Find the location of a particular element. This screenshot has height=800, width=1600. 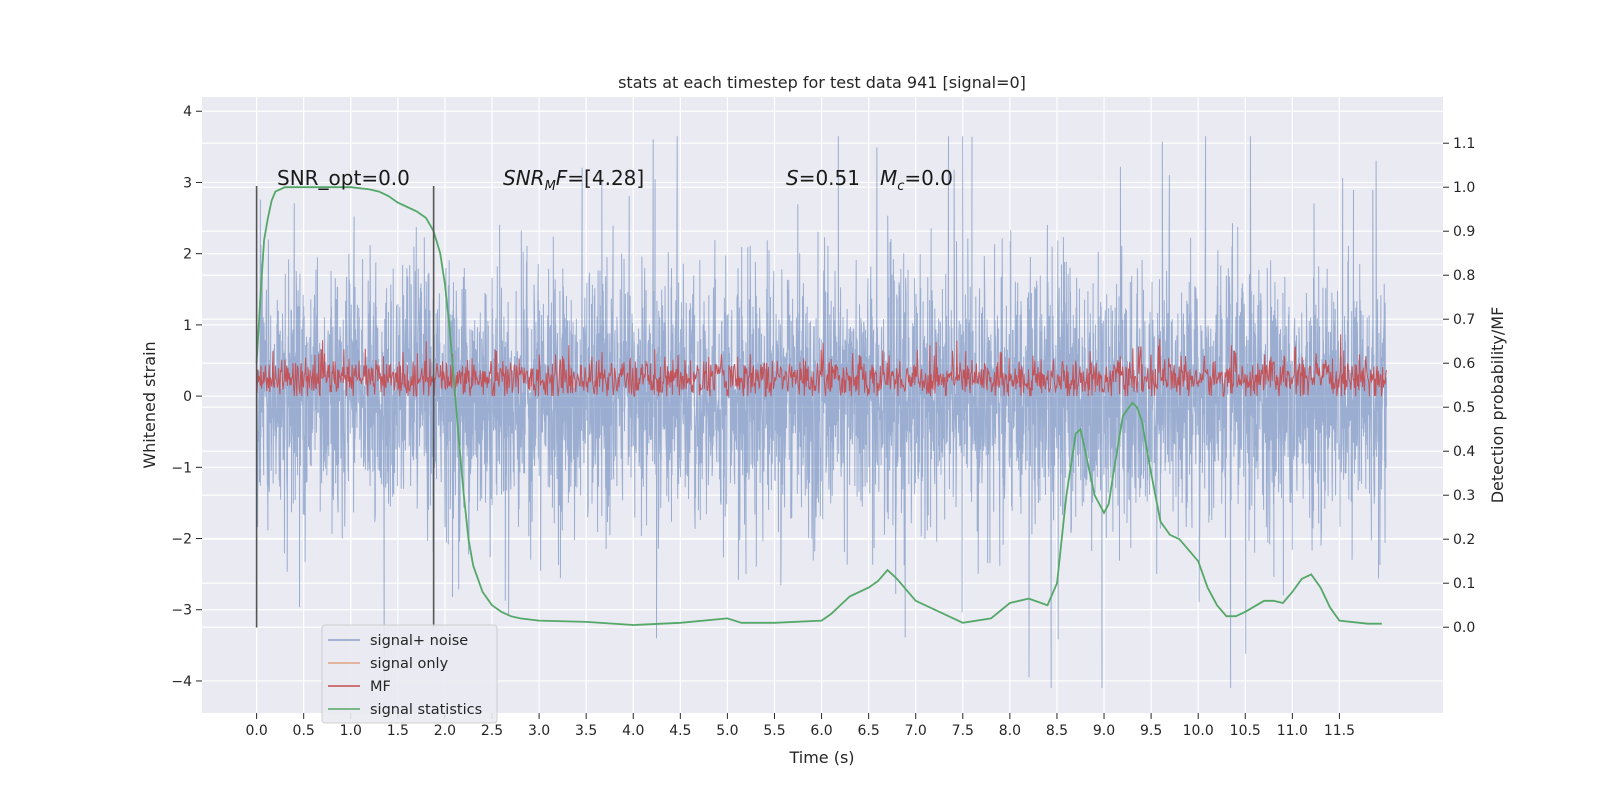

y-right-tick-label-11: 1.1 is located at coordinates (1464, 144).